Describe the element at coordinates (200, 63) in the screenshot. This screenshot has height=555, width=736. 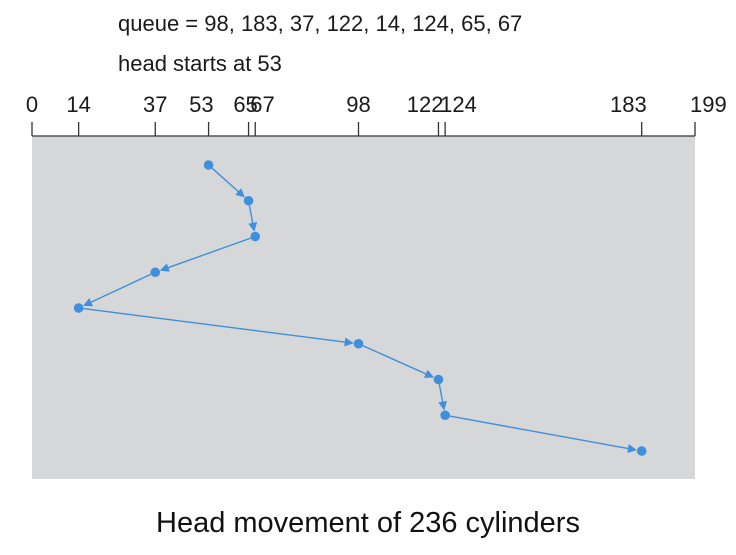
I see `head-start-text: head starts at 53` at that location.